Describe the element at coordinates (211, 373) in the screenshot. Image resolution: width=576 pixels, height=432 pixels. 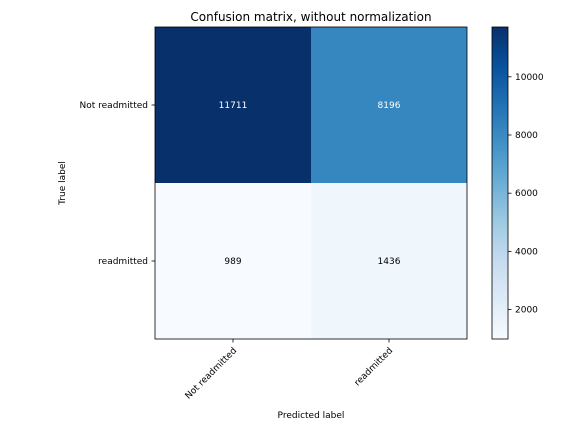
I see `x-tick-label: Not readmitted` at that location.